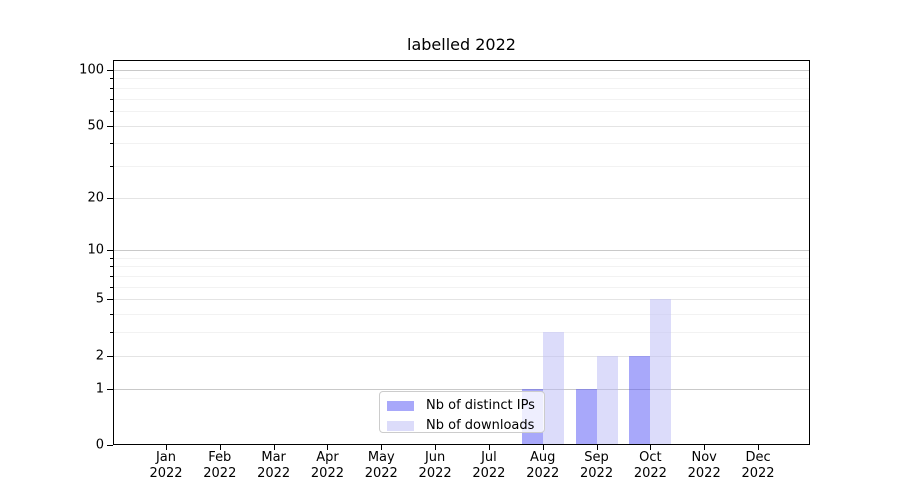 This screenshot has width=900, height=500. I want to click on x-tick-label-mar: Mar 2022, so click(274, 465).